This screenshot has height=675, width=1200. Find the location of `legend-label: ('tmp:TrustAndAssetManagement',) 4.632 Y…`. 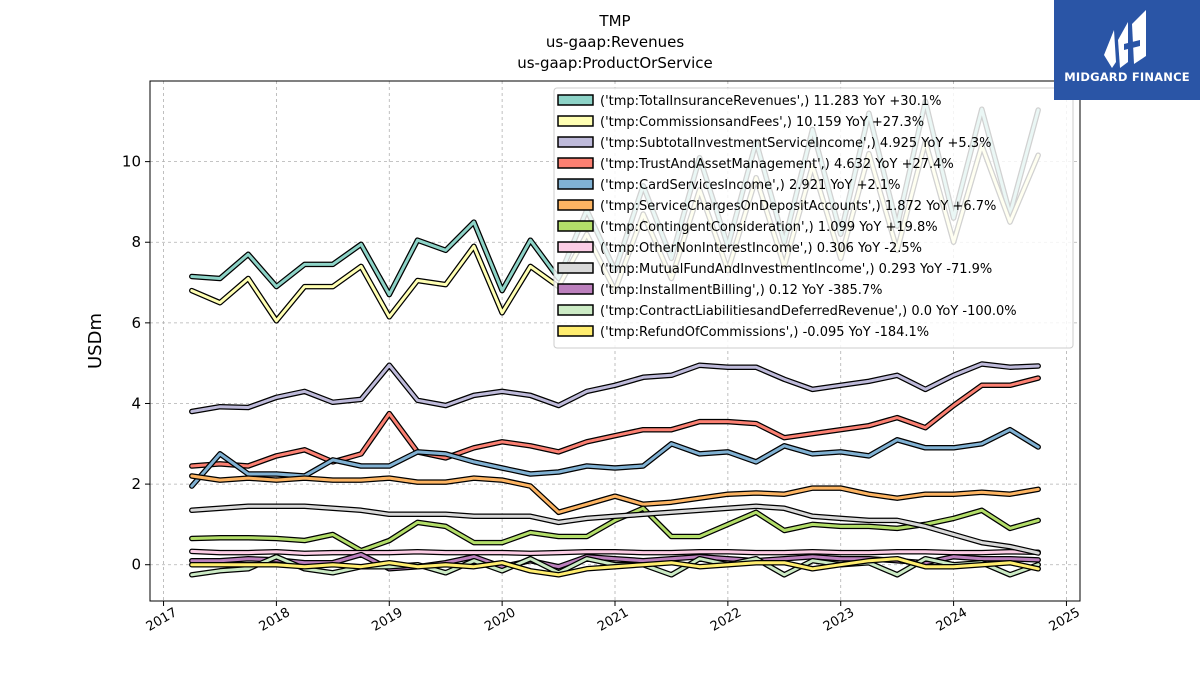

legend-label: ('tmp:TrustAndAssetManagement',) 4.632 Y… is located at coordinates (777, 164).